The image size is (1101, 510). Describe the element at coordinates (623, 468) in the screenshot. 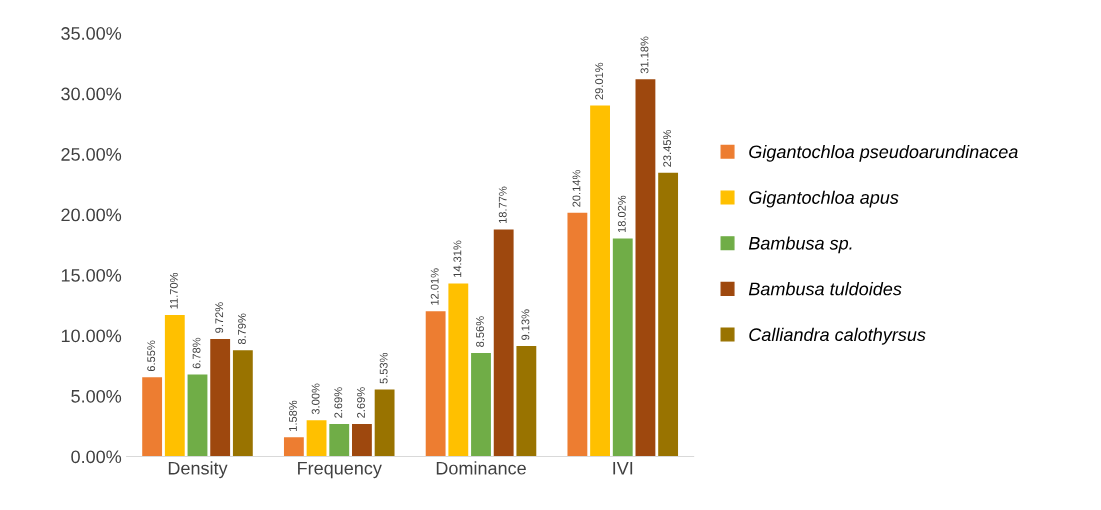

I see `x-tick-label: IVI` at that location.